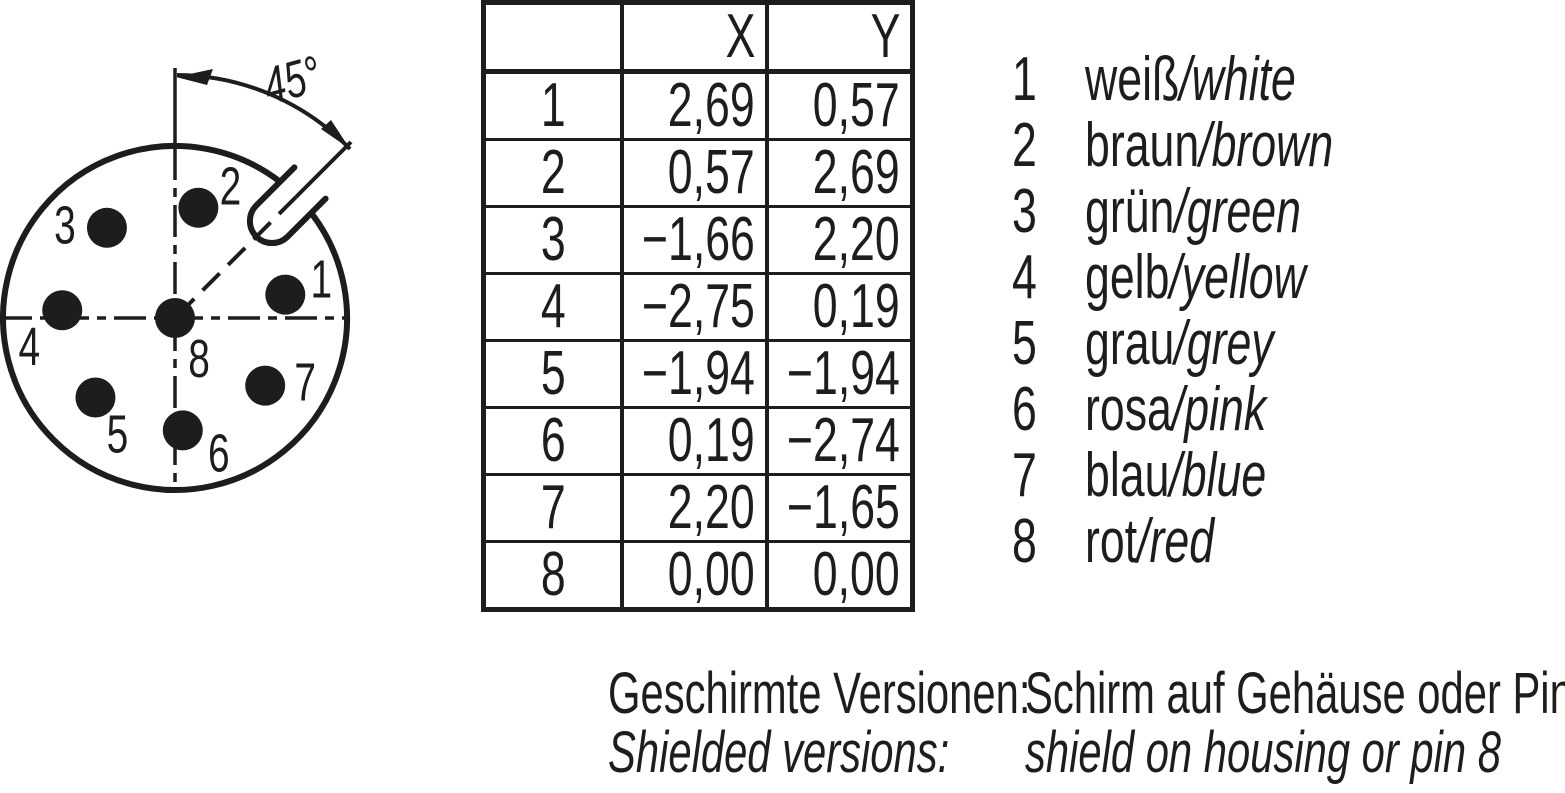  I want to click on pin-8-label: 8, so click(199, 358).